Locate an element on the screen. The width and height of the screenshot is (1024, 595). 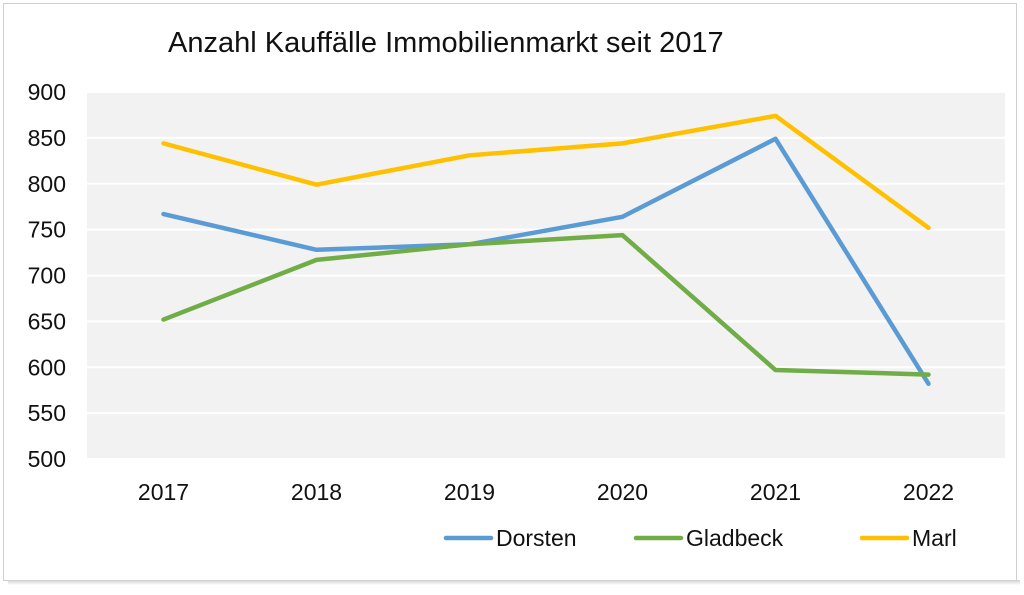
y-tick-label: 550 is located at coordinates (47, 413).